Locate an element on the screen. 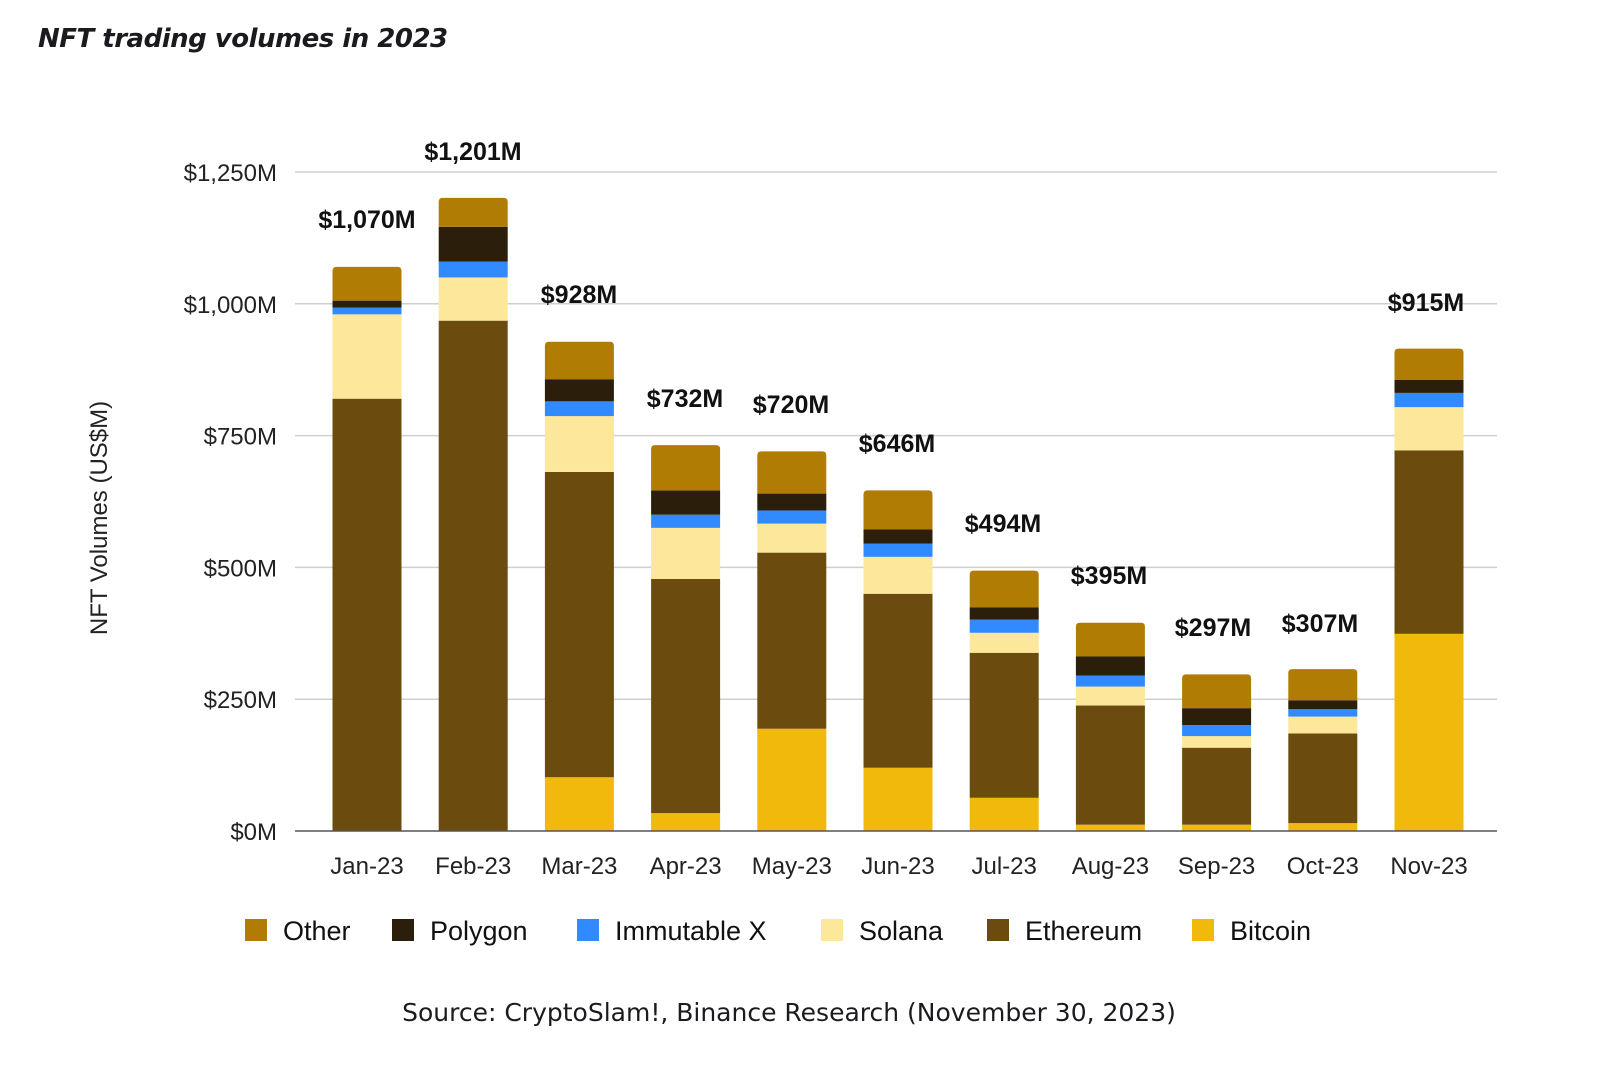 The width and height of the screenshot is (1600, 1092). y-axis-title: NFT Volumes (US$M) is located at coordinates (99, 518).